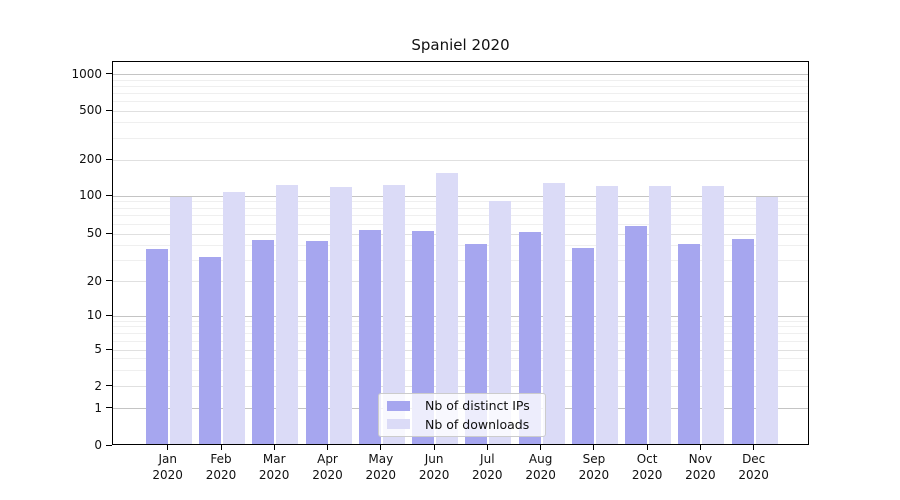  I want to click on y-tick-label: 200, so click(90, 159).